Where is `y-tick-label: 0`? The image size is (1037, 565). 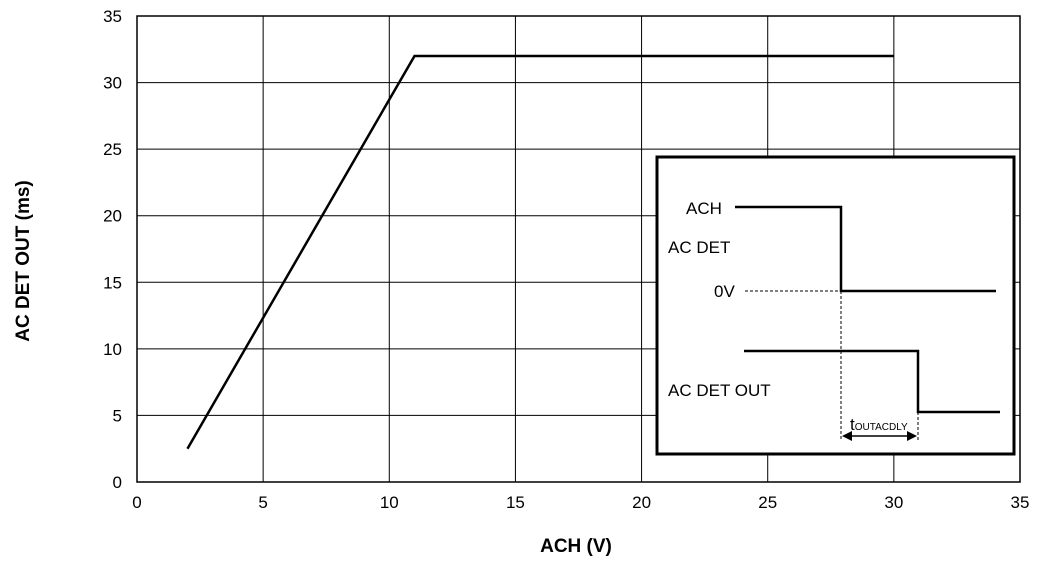
y-tick-label: 0 is located at coordinates (117, 482).